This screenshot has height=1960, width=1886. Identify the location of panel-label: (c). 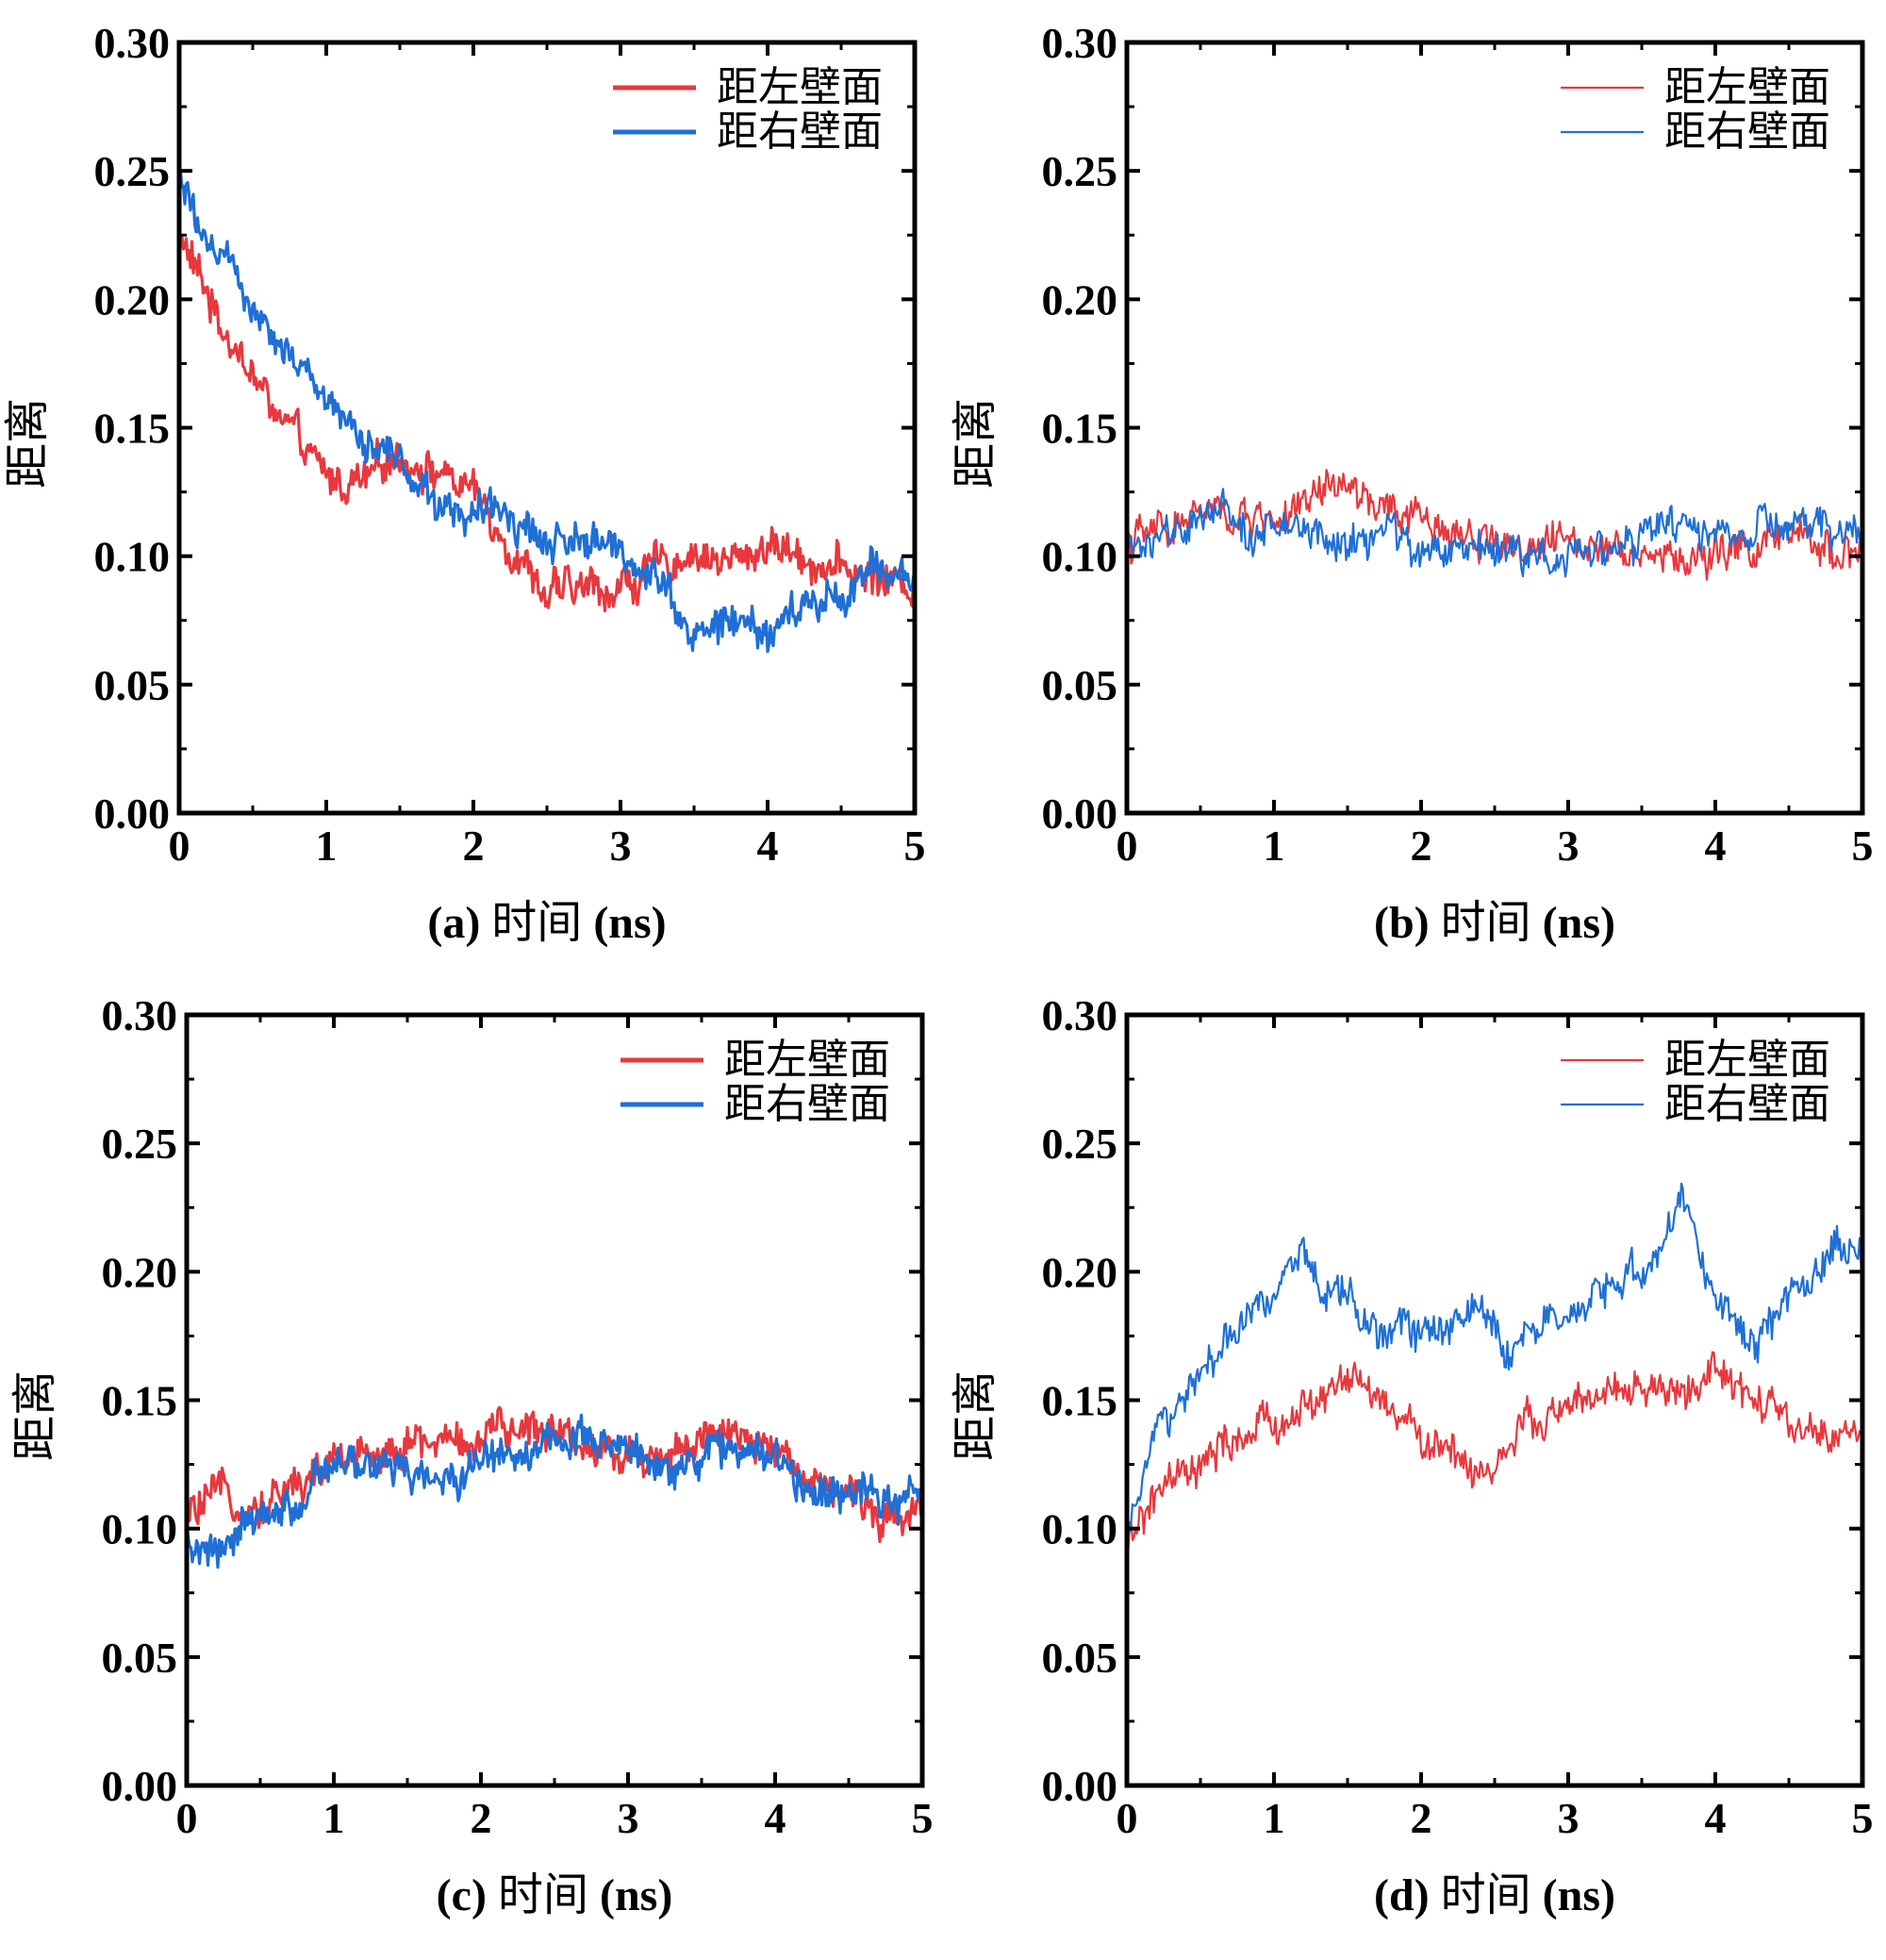
(467, 1895).